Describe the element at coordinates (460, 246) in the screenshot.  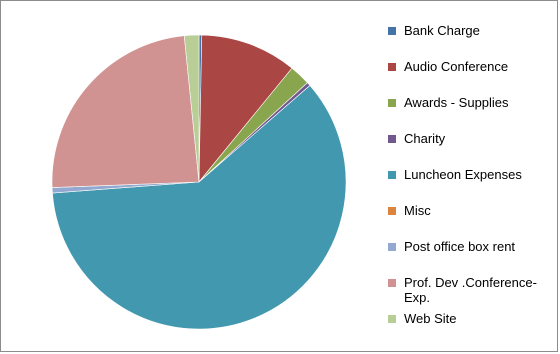
I see `legend-label: Post office box rent` at that location.